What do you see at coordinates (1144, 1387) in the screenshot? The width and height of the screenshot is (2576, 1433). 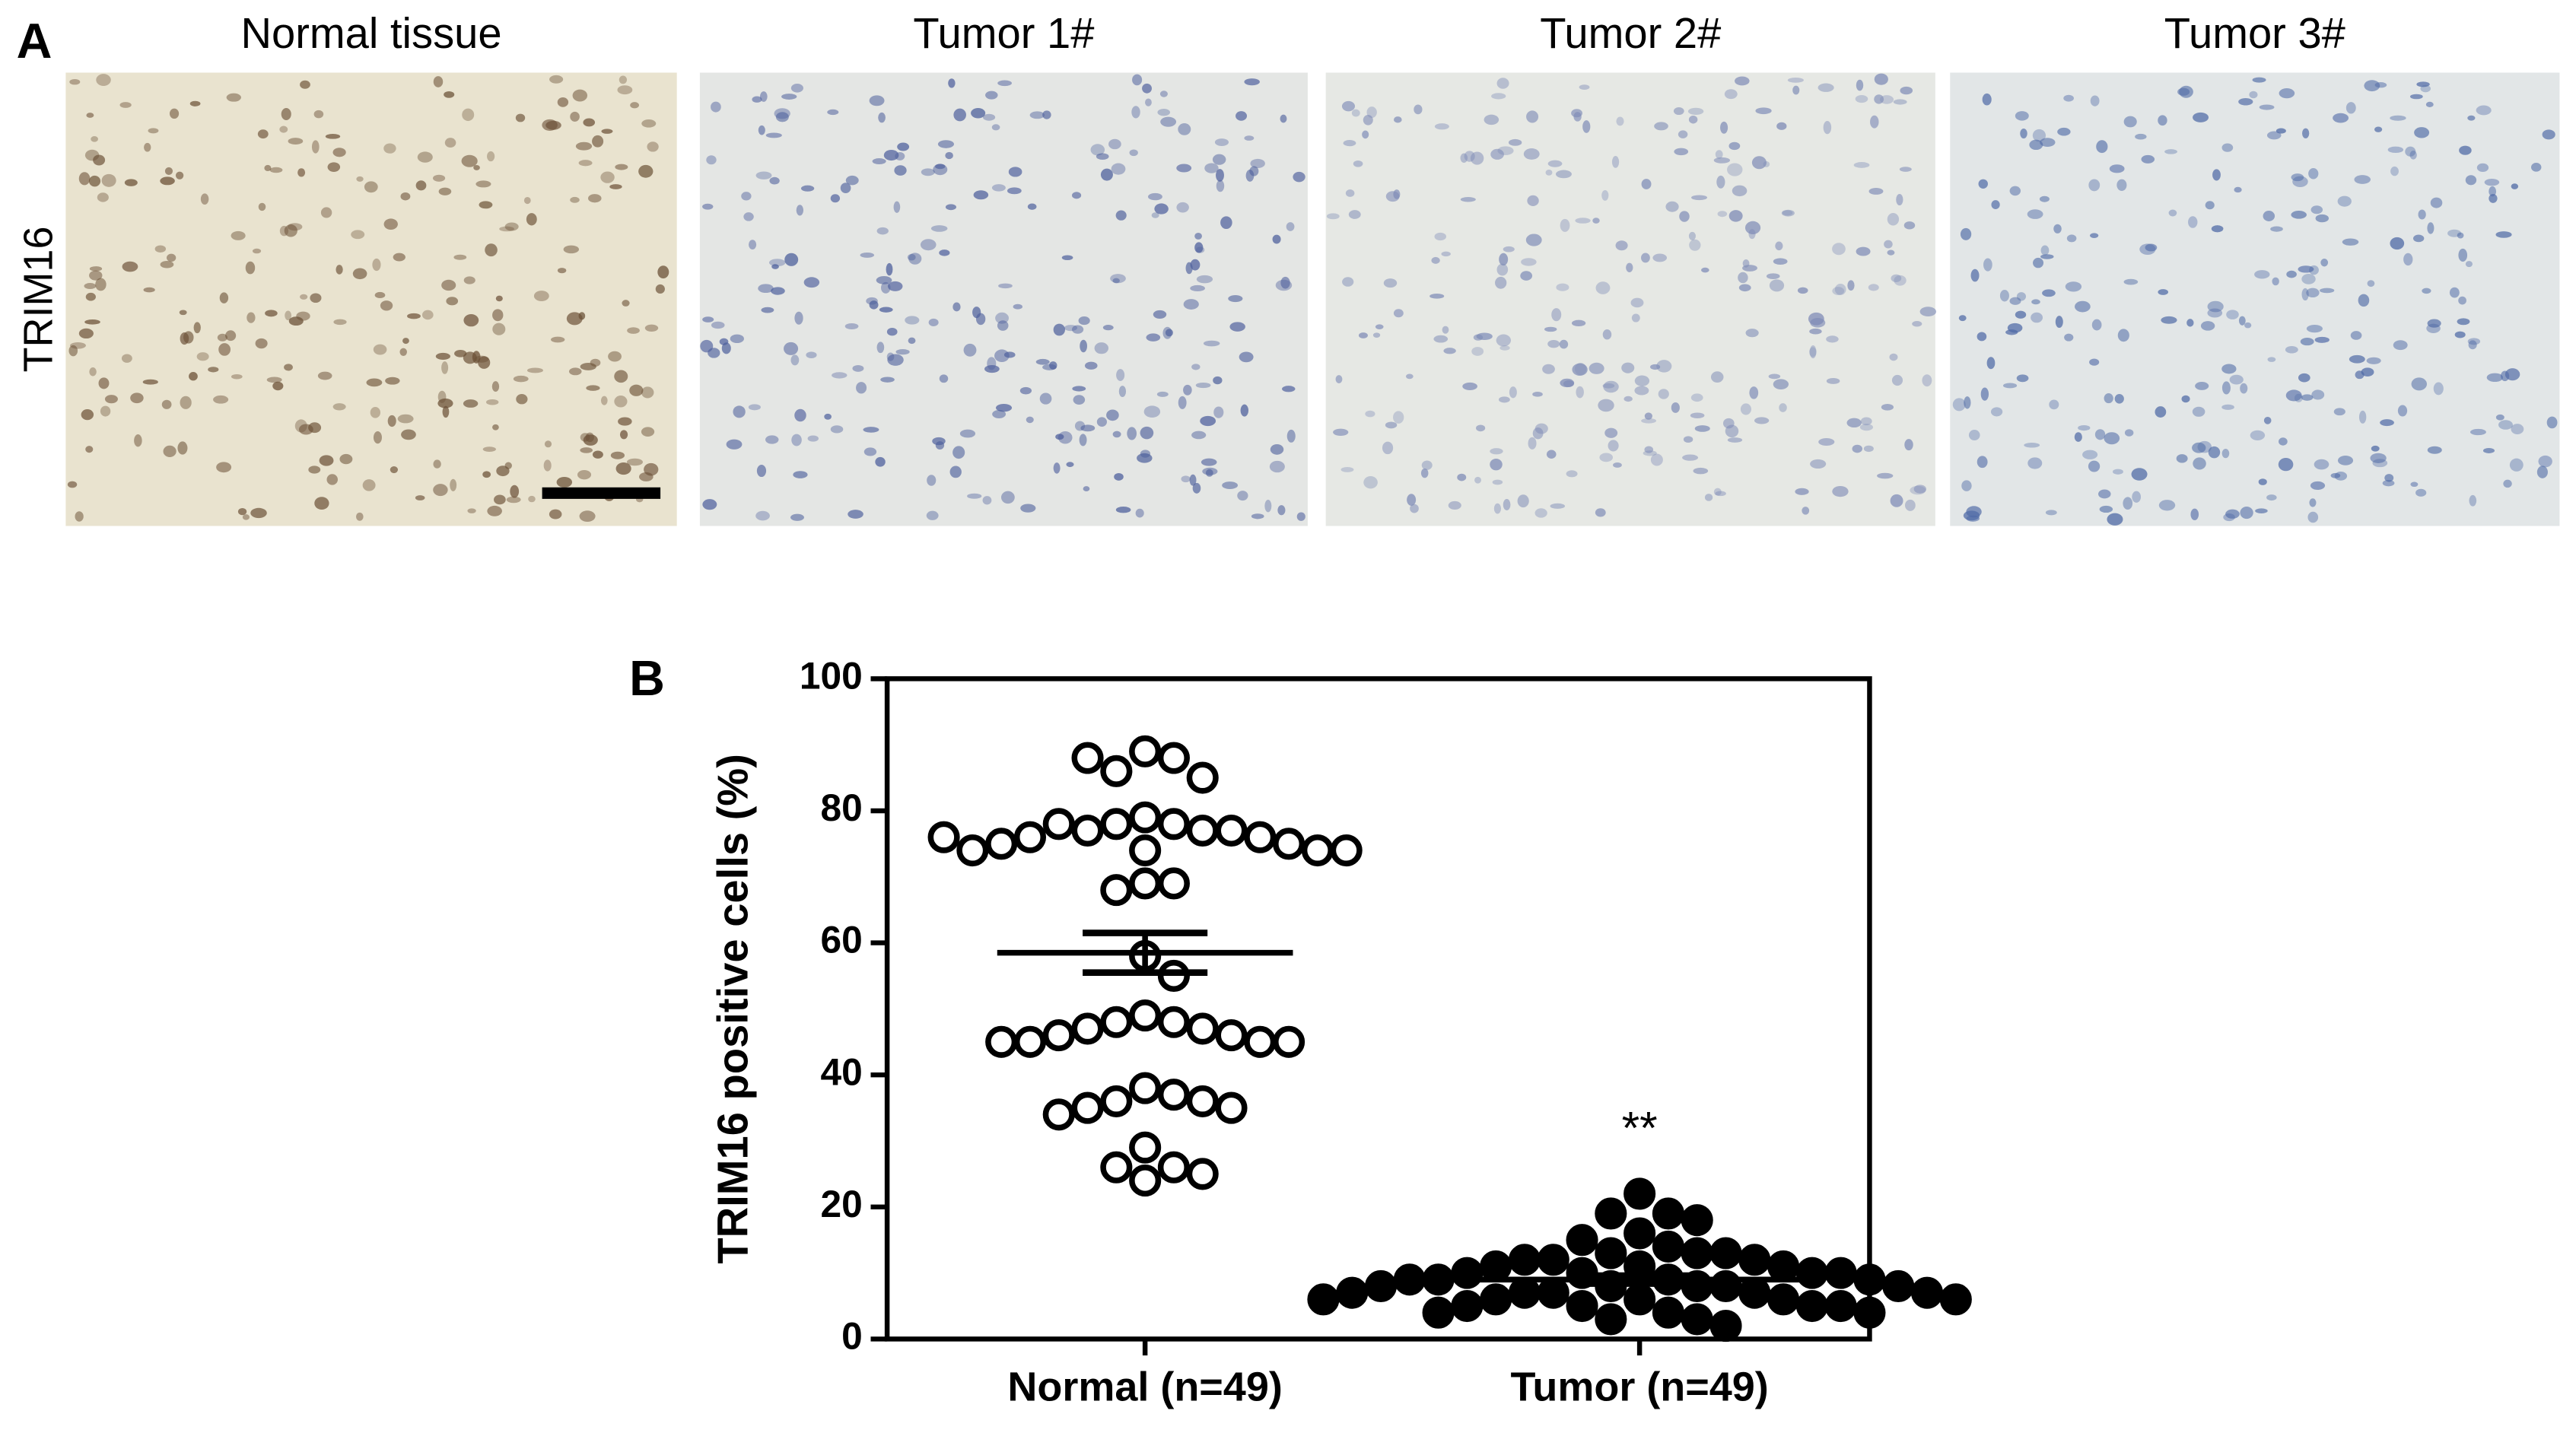 I see `x-tick-label: Normal (n=49)` at bounding box center [1144, 1387].